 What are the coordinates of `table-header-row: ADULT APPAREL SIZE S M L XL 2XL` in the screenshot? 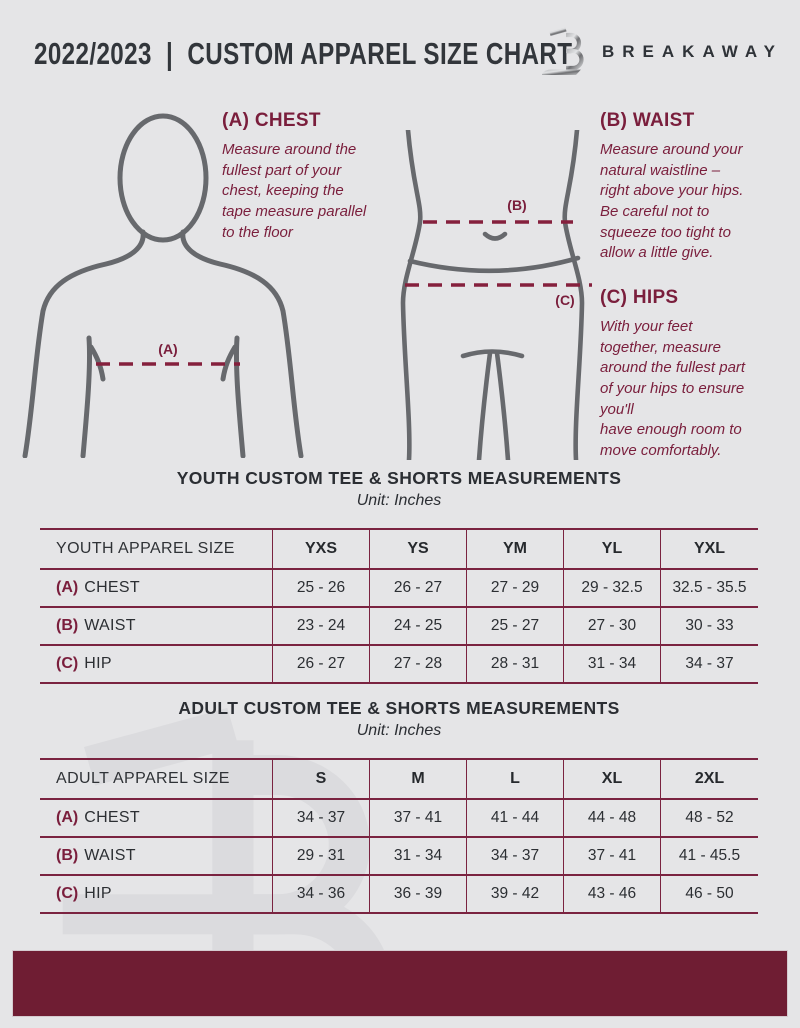 It's located at (399, 780).